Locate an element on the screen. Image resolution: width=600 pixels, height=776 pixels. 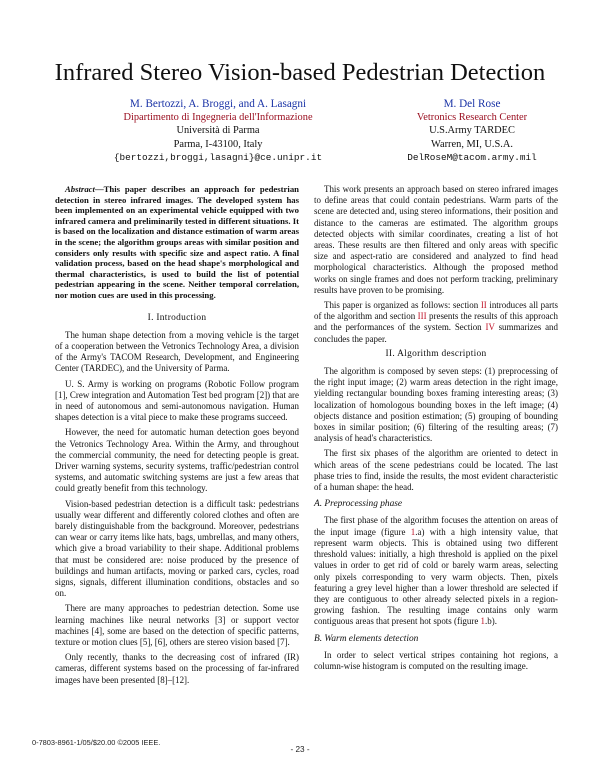
authors-right-org2: U.S.Army TARDEC is located at coordinates (472, 131).